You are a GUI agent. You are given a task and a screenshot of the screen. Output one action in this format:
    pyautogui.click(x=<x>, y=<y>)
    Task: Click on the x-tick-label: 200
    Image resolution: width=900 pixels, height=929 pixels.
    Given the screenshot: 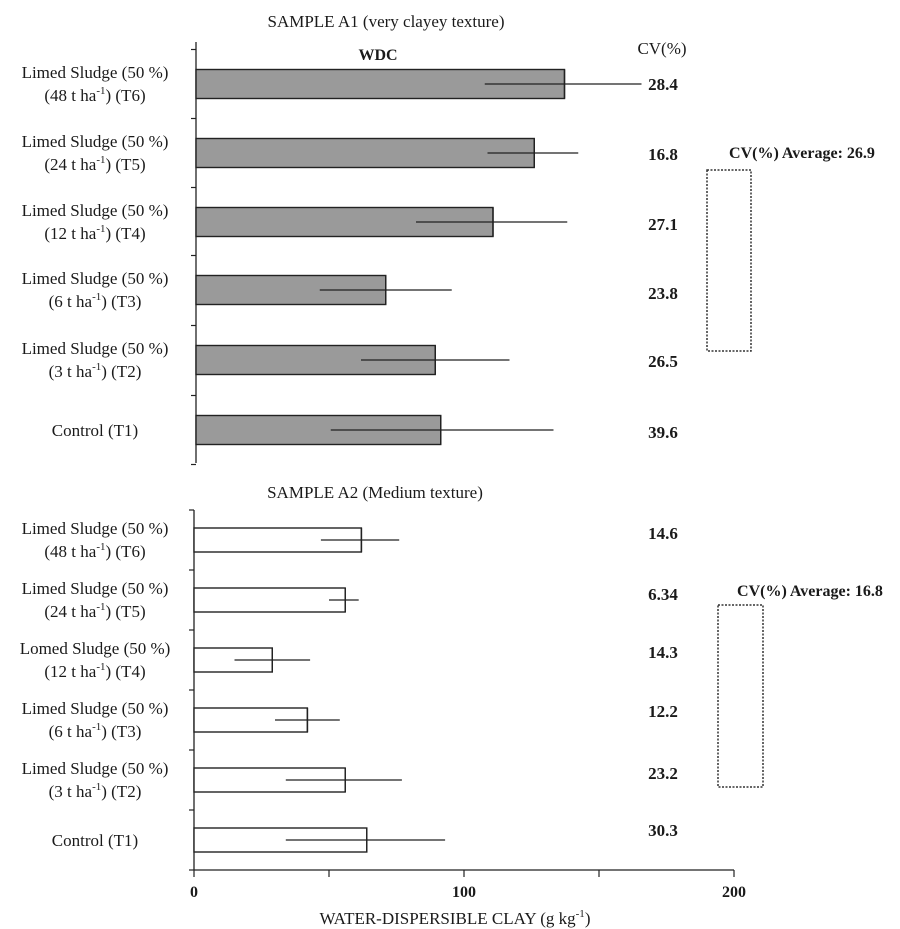 What is the action you would take?
    pyautogui.click(x=734, y=892)
    